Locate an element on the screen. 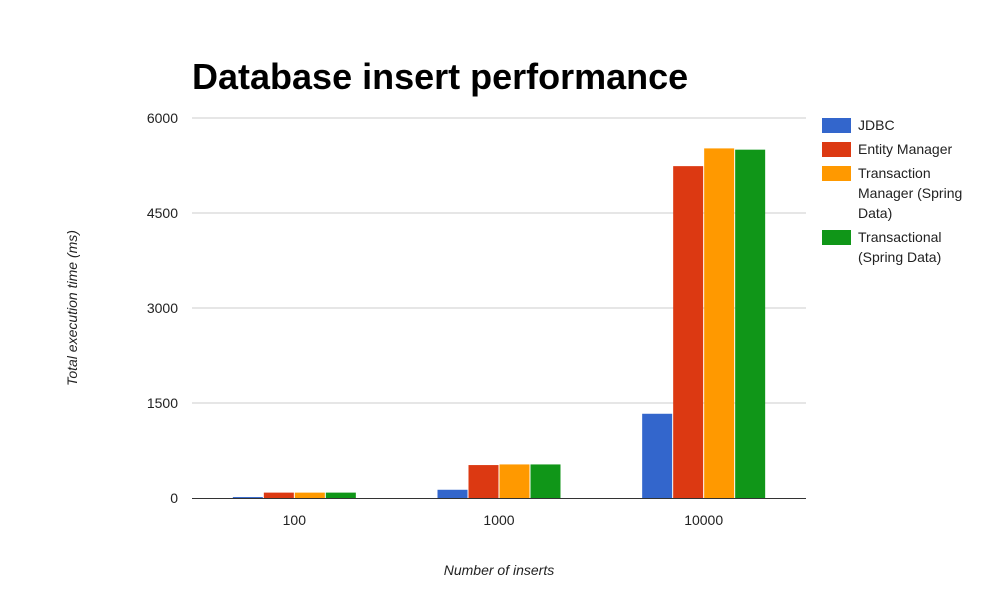 The width and height of the screenshot is (996, 615). y-tick-label: 6000 is located at coordinates (162, 118).